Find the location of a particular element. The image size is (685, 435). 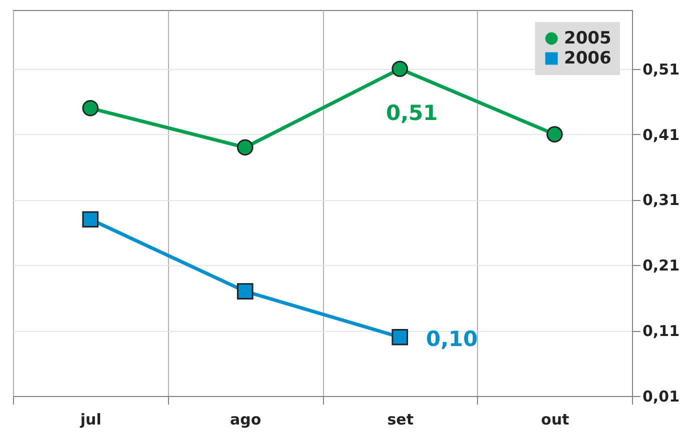

x-tick-label: ago is located at coordinates (246, 419).